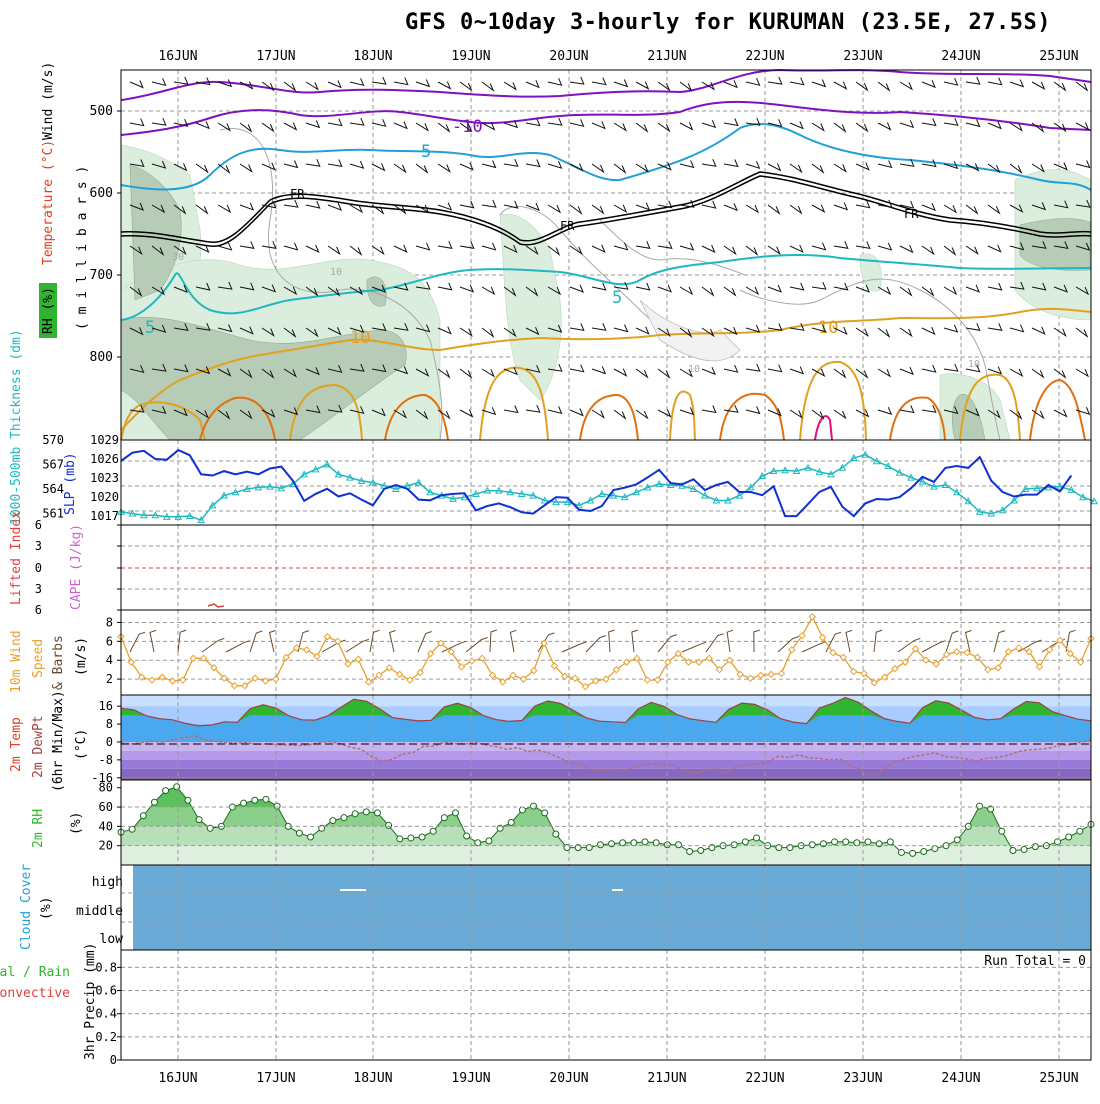 This screenshot has width=1100, height=1104. Describe the element at coordinates (552, 652) in the screenshot. I see `wind10m-panel: 8 6 4 2 10m Wind Speed & Barbs (m/s)` at that location.